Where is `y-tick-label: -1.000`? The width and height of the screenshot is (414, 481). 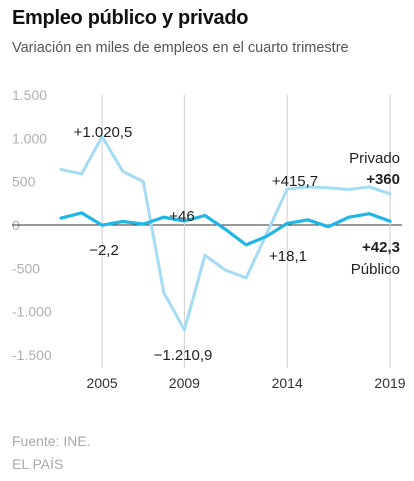 y-tick-label: -1.000 is located at coordinates (32, 312).